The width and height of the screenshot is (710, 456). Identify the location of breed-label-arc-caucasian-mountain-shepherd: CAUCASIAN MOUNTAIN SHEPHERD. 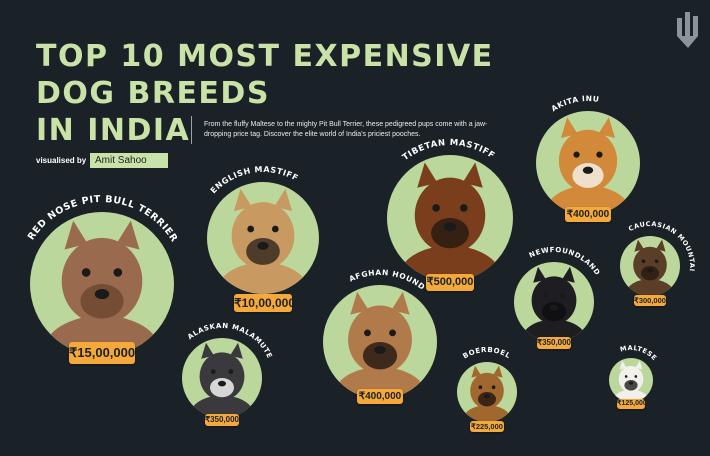
(644, 239).